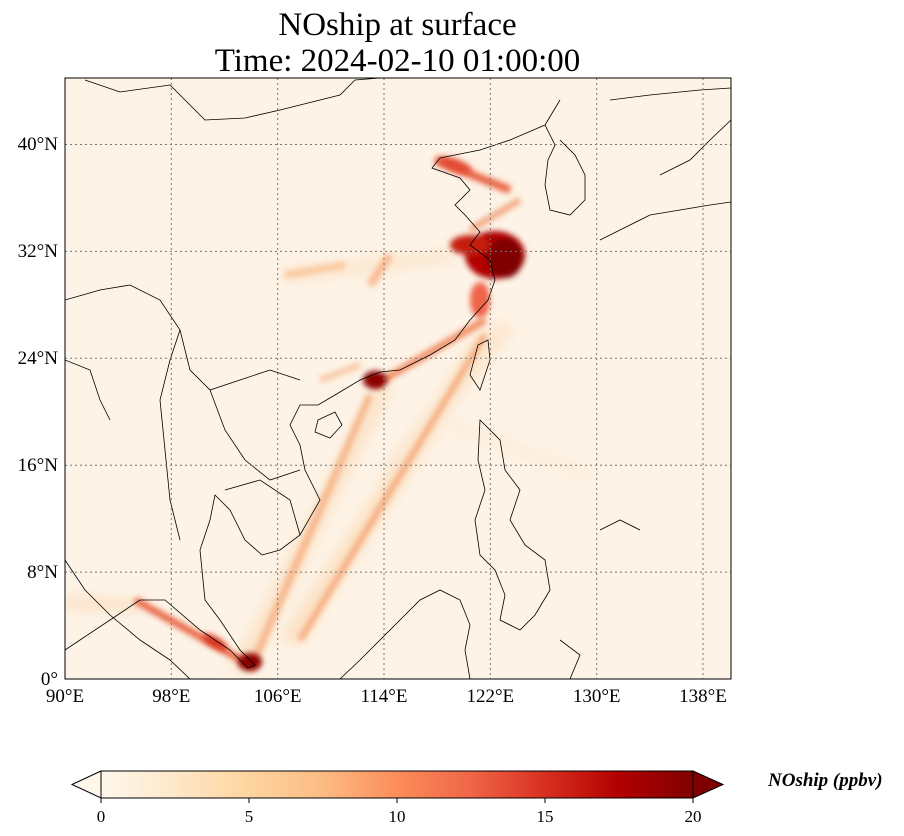 The width and height of the screenshot is (904, 836). What do you see at coordinates (38, 465) in the screenshot?
I see `y-tick-label: 16°N` at bounding box center [38, 465].